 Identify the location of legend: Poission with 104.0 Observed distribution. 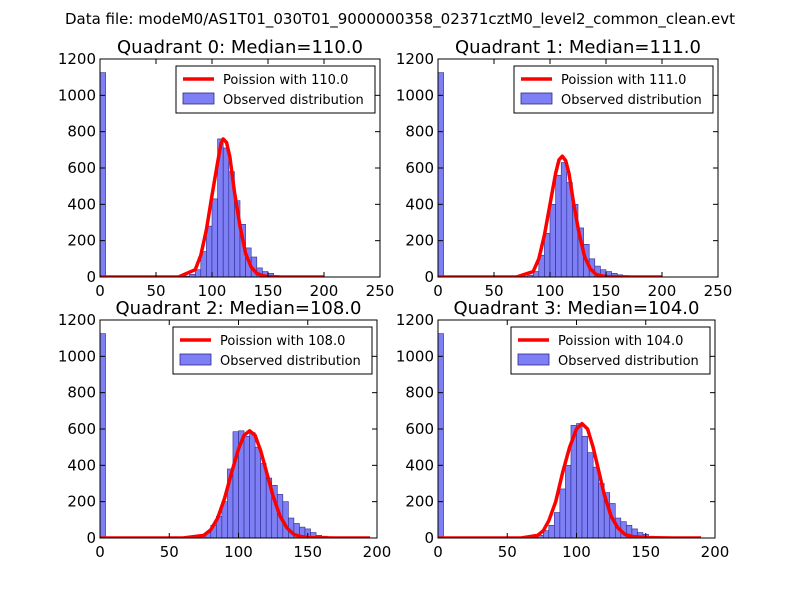
(610, 350).